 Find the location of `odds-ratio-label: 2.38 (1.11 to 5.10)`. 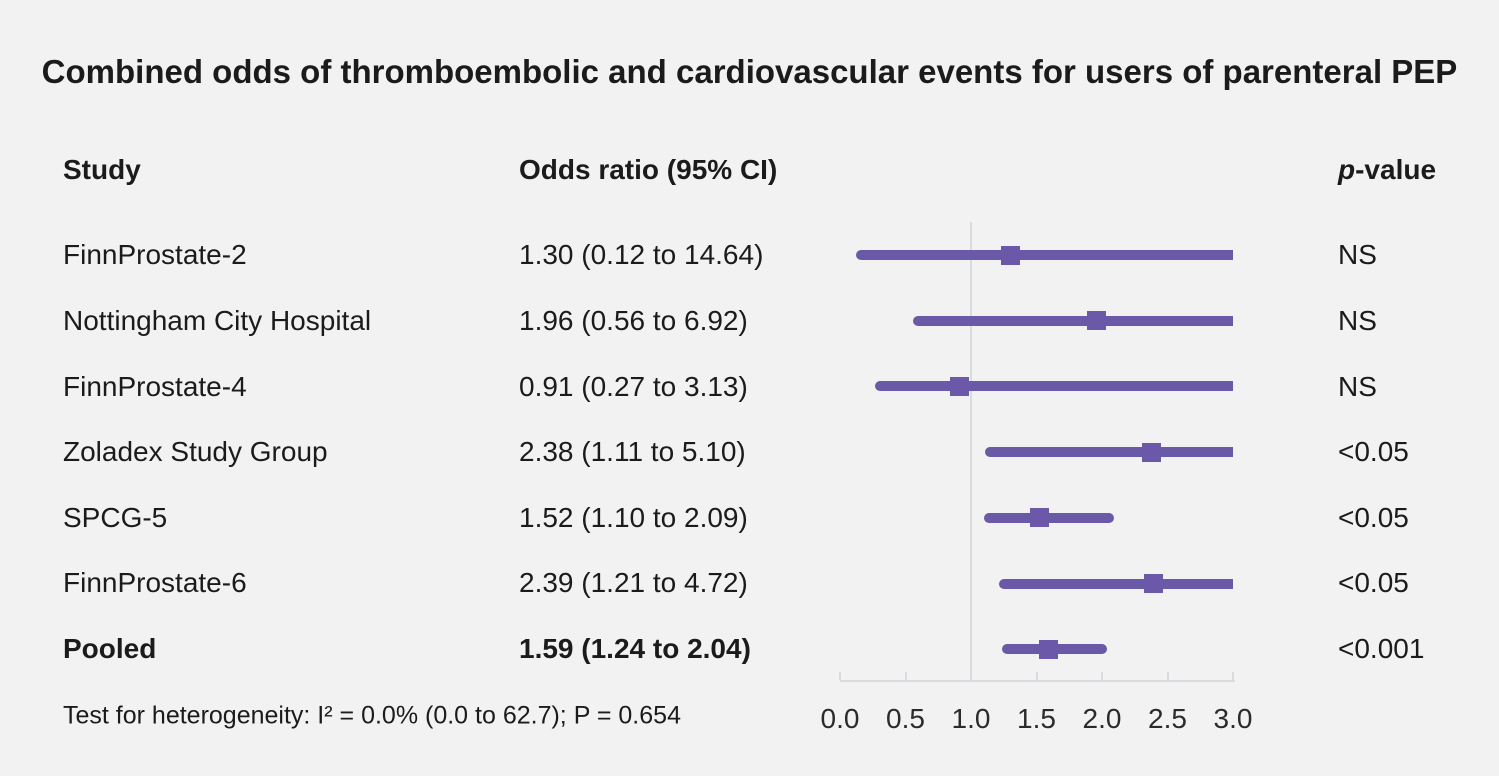

odds-ratio-label: 2.38 (1.11 to 5.10) is located at coordinates (632, 451).